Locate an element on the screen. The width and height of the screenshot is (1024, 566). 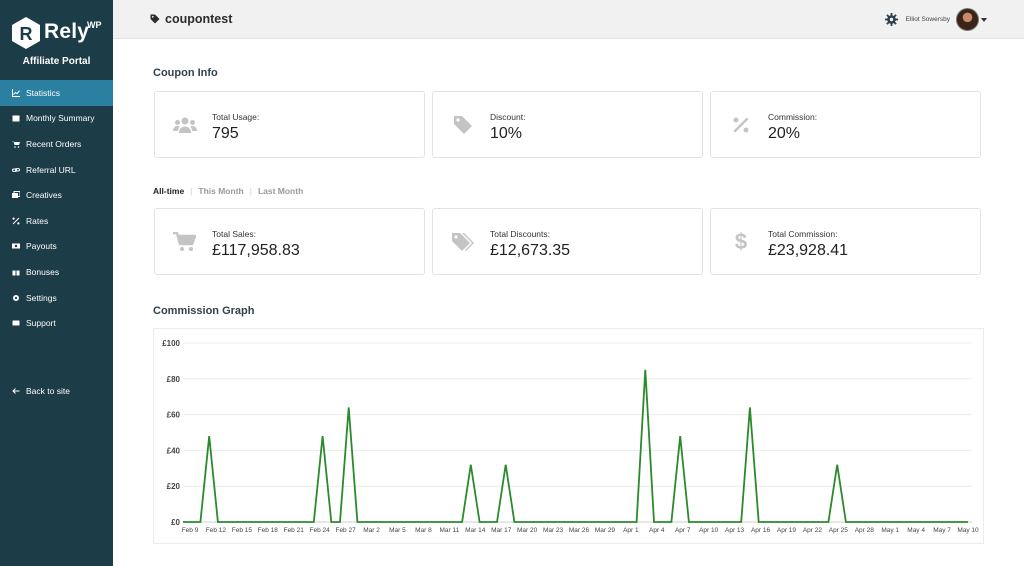
page-title: coupontest is located at coordinates (191, 19).